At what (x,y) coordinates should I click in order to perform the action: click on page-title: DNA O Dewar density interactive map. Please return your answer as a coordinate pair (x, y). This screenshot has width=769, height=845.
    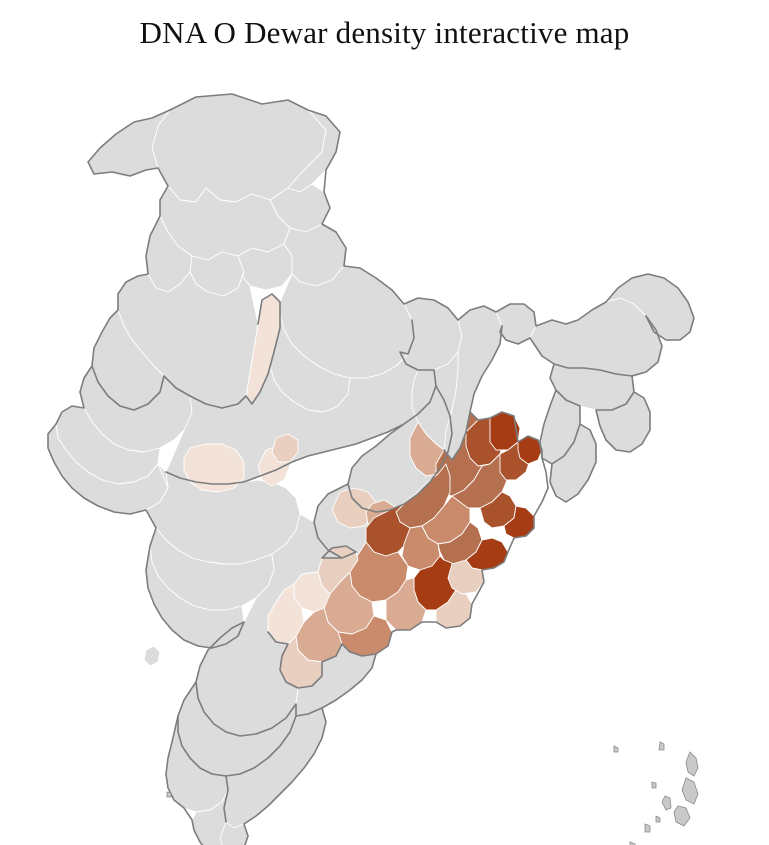
    Looking at the image, I should click on (384, 32).